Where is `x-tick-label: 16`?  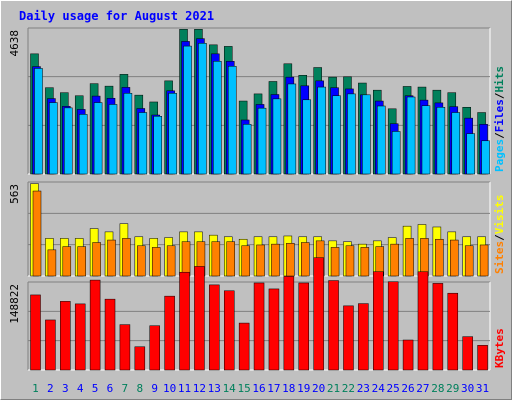 x-tick-label: 16 is located at coordinates (258, 388).